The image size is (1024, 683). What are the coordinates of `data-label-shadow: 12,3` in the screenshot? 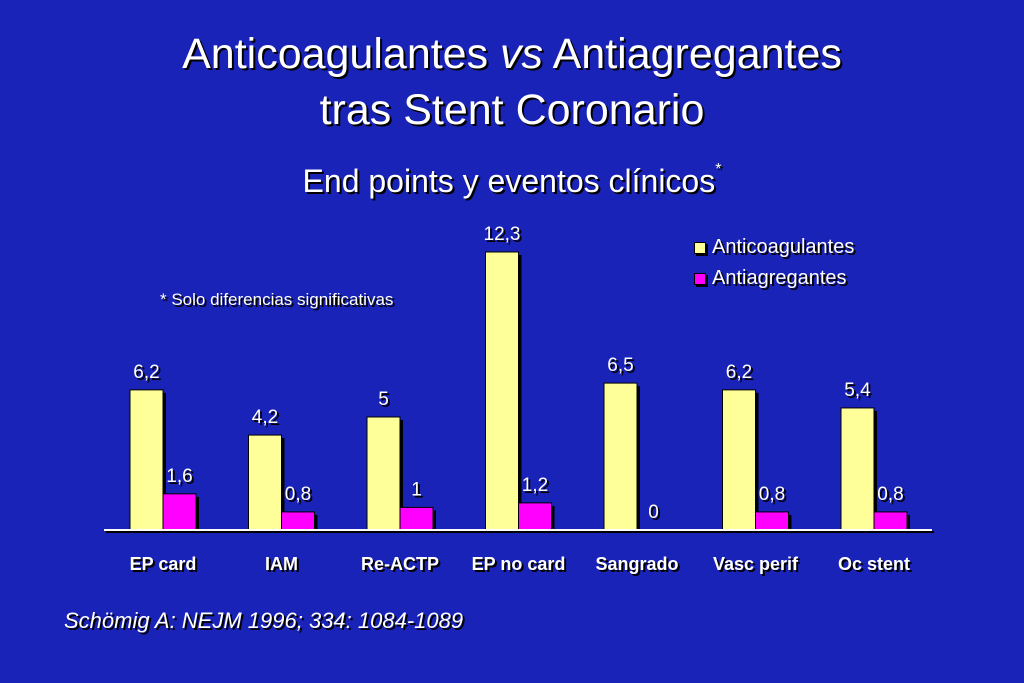 It's located at (504, 236).